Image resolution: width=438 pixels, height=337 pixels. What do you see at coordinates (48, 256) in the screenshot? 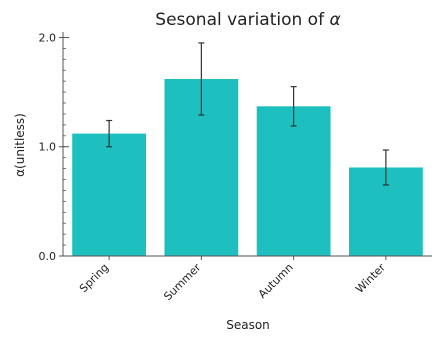
I see `y-tick-label: 0.0` at bounding box center [48, 256].